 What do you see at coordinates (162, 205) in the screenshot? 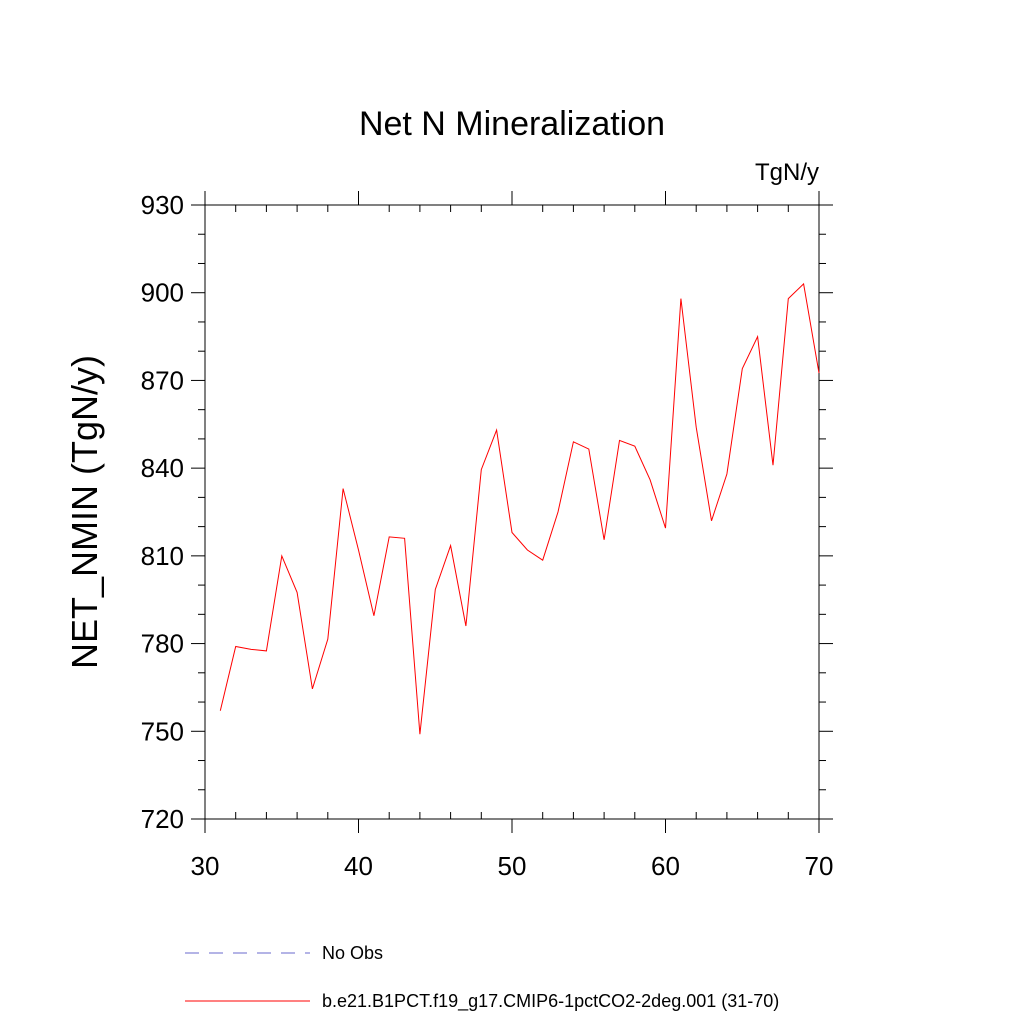
I see `y-tick-label: 930` at bounding box center [162, 205].